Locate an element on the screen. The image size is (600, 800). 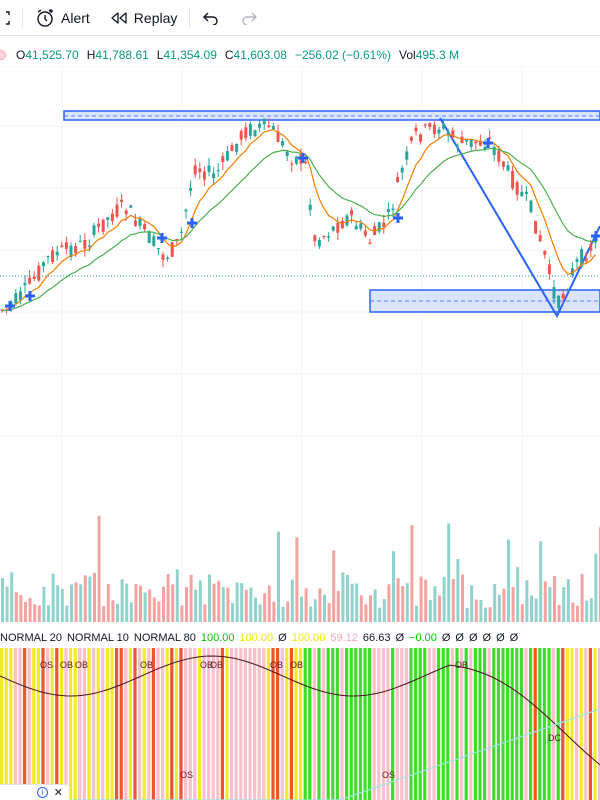
corner-widget: i ✕ is located at coordinates (35, 792).